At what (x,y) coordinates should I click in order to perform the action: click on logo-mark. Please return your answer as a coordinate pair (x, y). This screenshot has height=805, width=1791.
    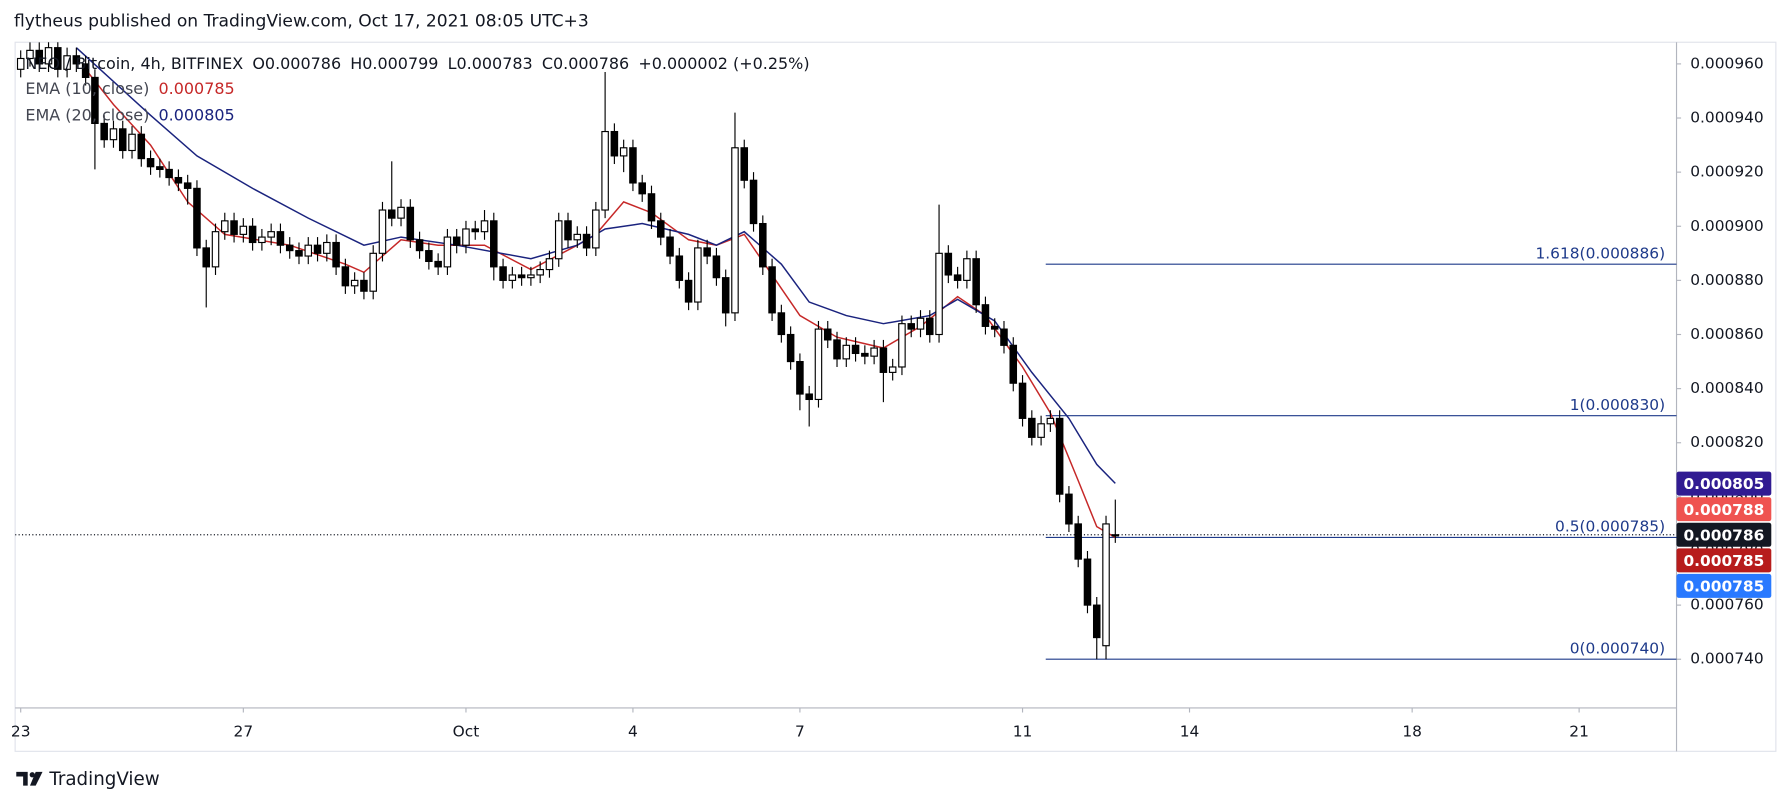
    Looking at the image, I should click on (22, 778).